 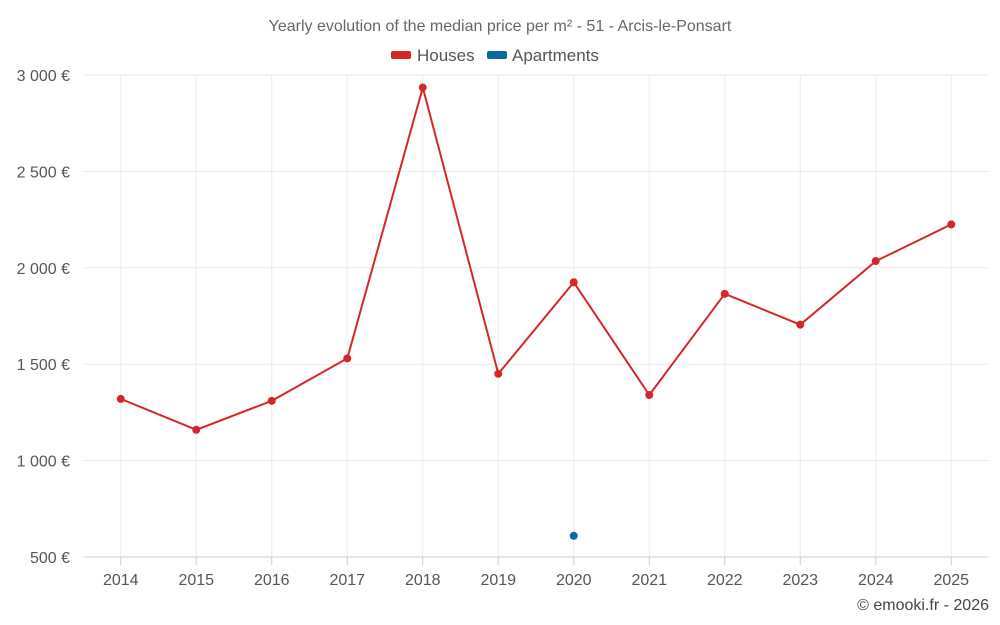 I want to click on y-tick-label: 1 000 €, so click(x=43, y=462).